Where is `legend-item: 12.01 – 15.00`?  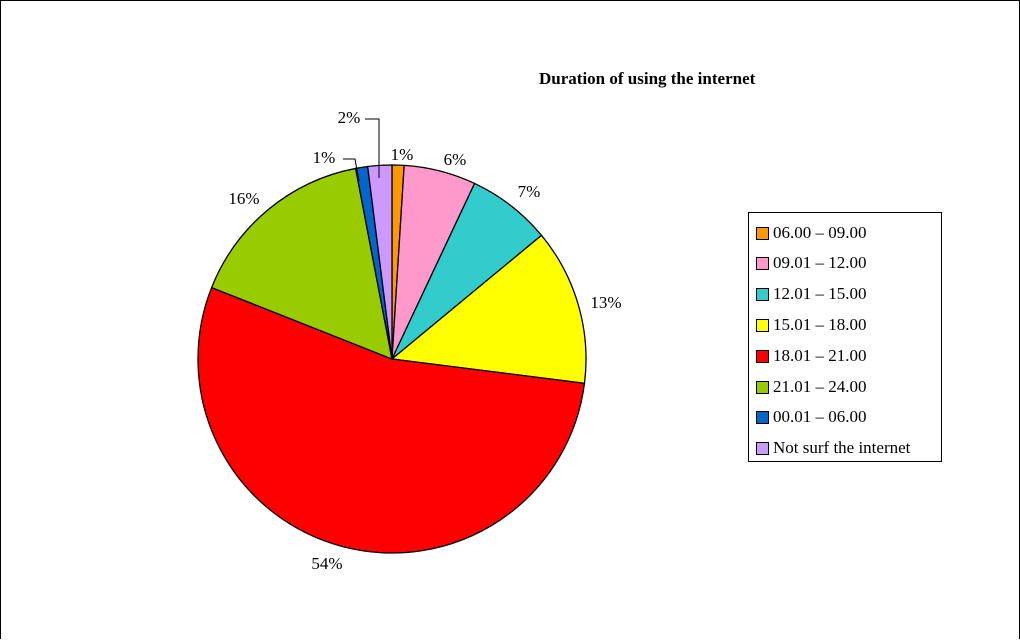 legend-item: 12.01 – 15.00 is located at coordinates (811, 294).